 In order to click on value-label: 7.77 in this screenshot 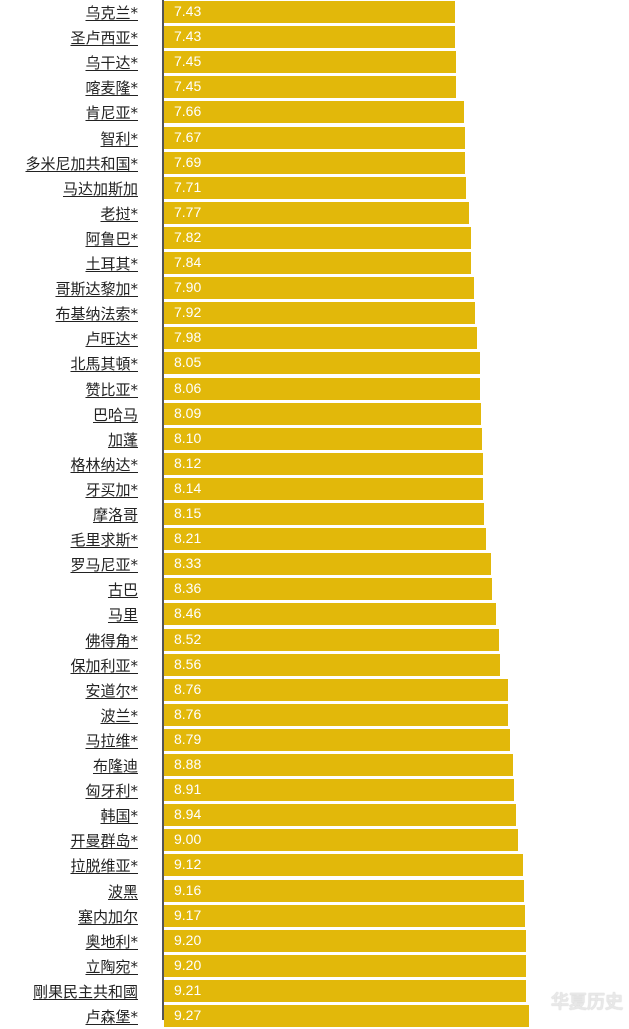, I will do `click(188, 211)`.